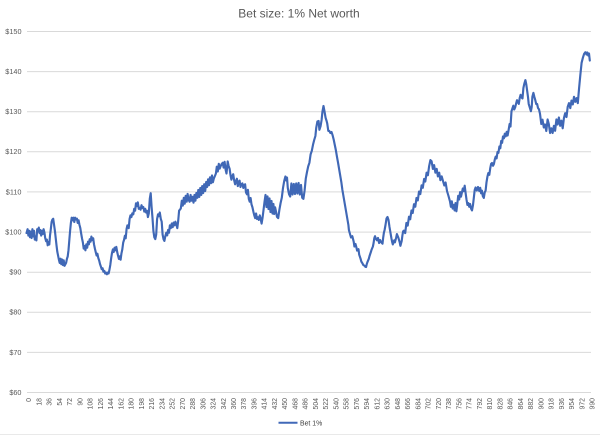  I want to click on svg-text: $60, so click(15, 392).